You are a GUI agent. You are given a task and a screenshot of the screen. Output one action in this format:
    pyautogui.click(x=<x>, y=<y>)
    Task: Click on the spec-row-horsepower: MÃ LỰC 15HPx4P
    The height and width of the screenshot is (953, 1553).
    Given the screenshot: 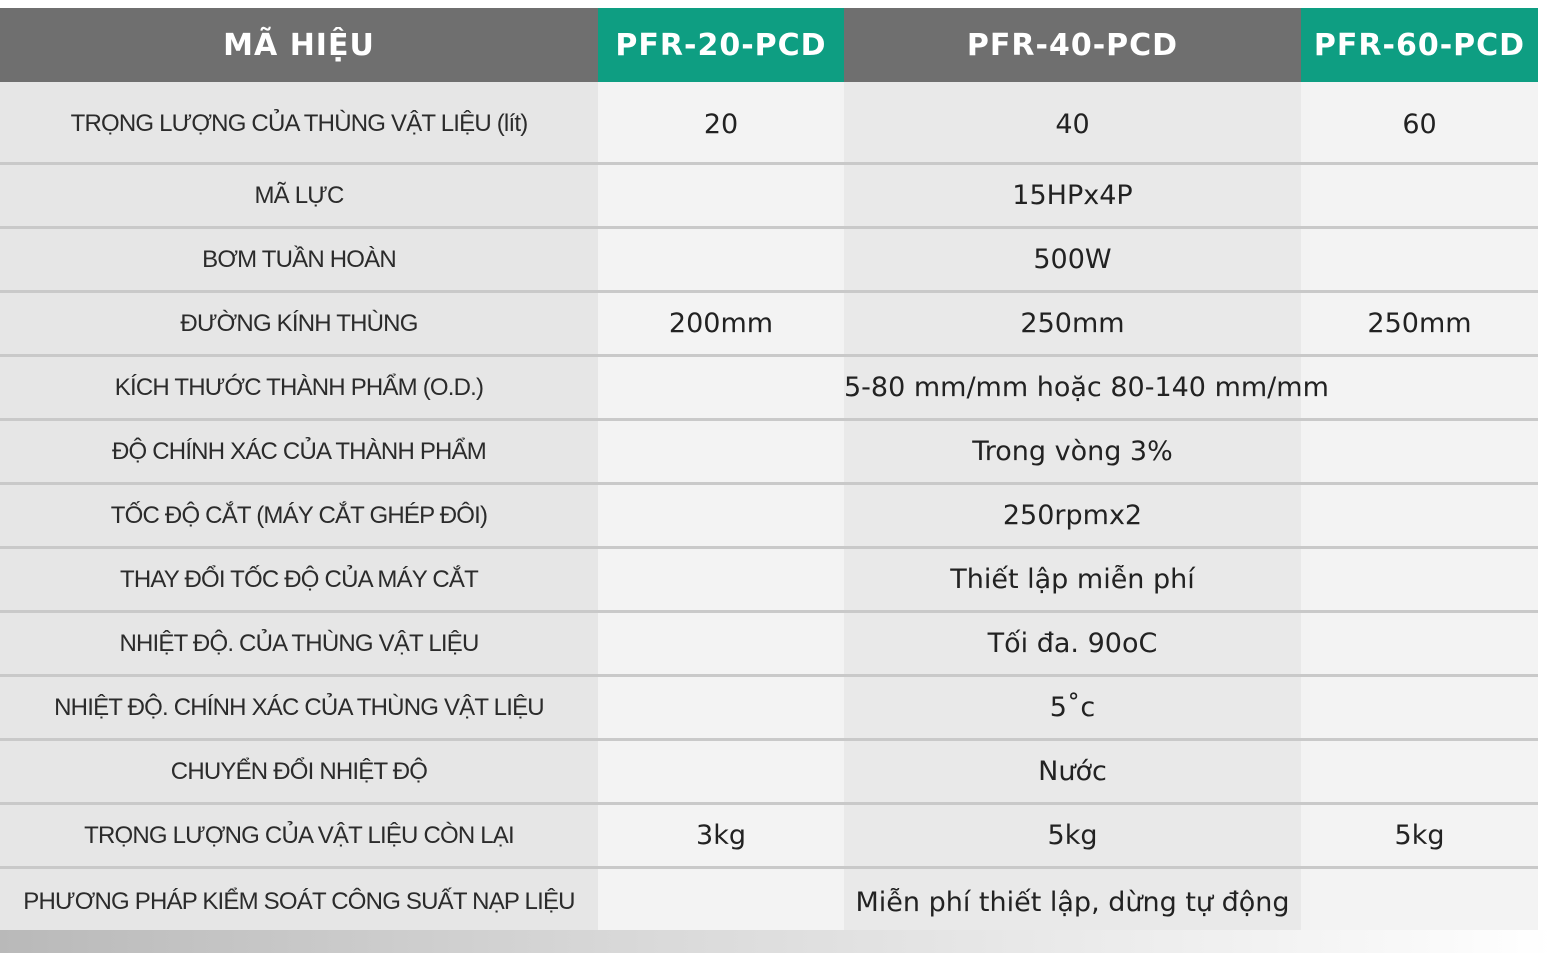 What is the action you would take?
    pyautogui.click(x=769, y=196)
    